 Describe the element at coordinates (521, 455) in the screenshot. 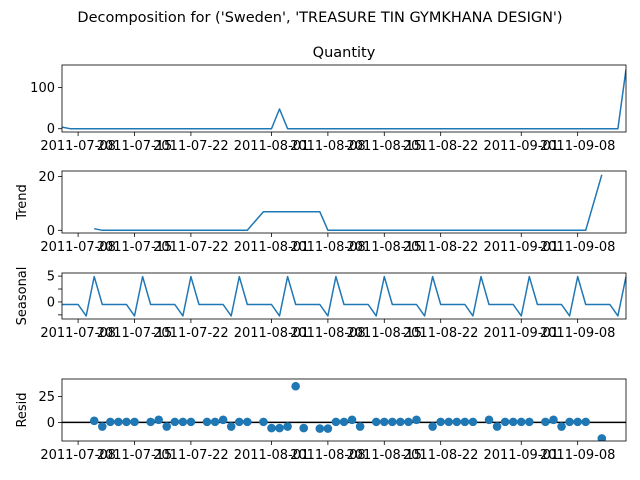

I see `resid-xtick-label: 2011-09-01` at that location.